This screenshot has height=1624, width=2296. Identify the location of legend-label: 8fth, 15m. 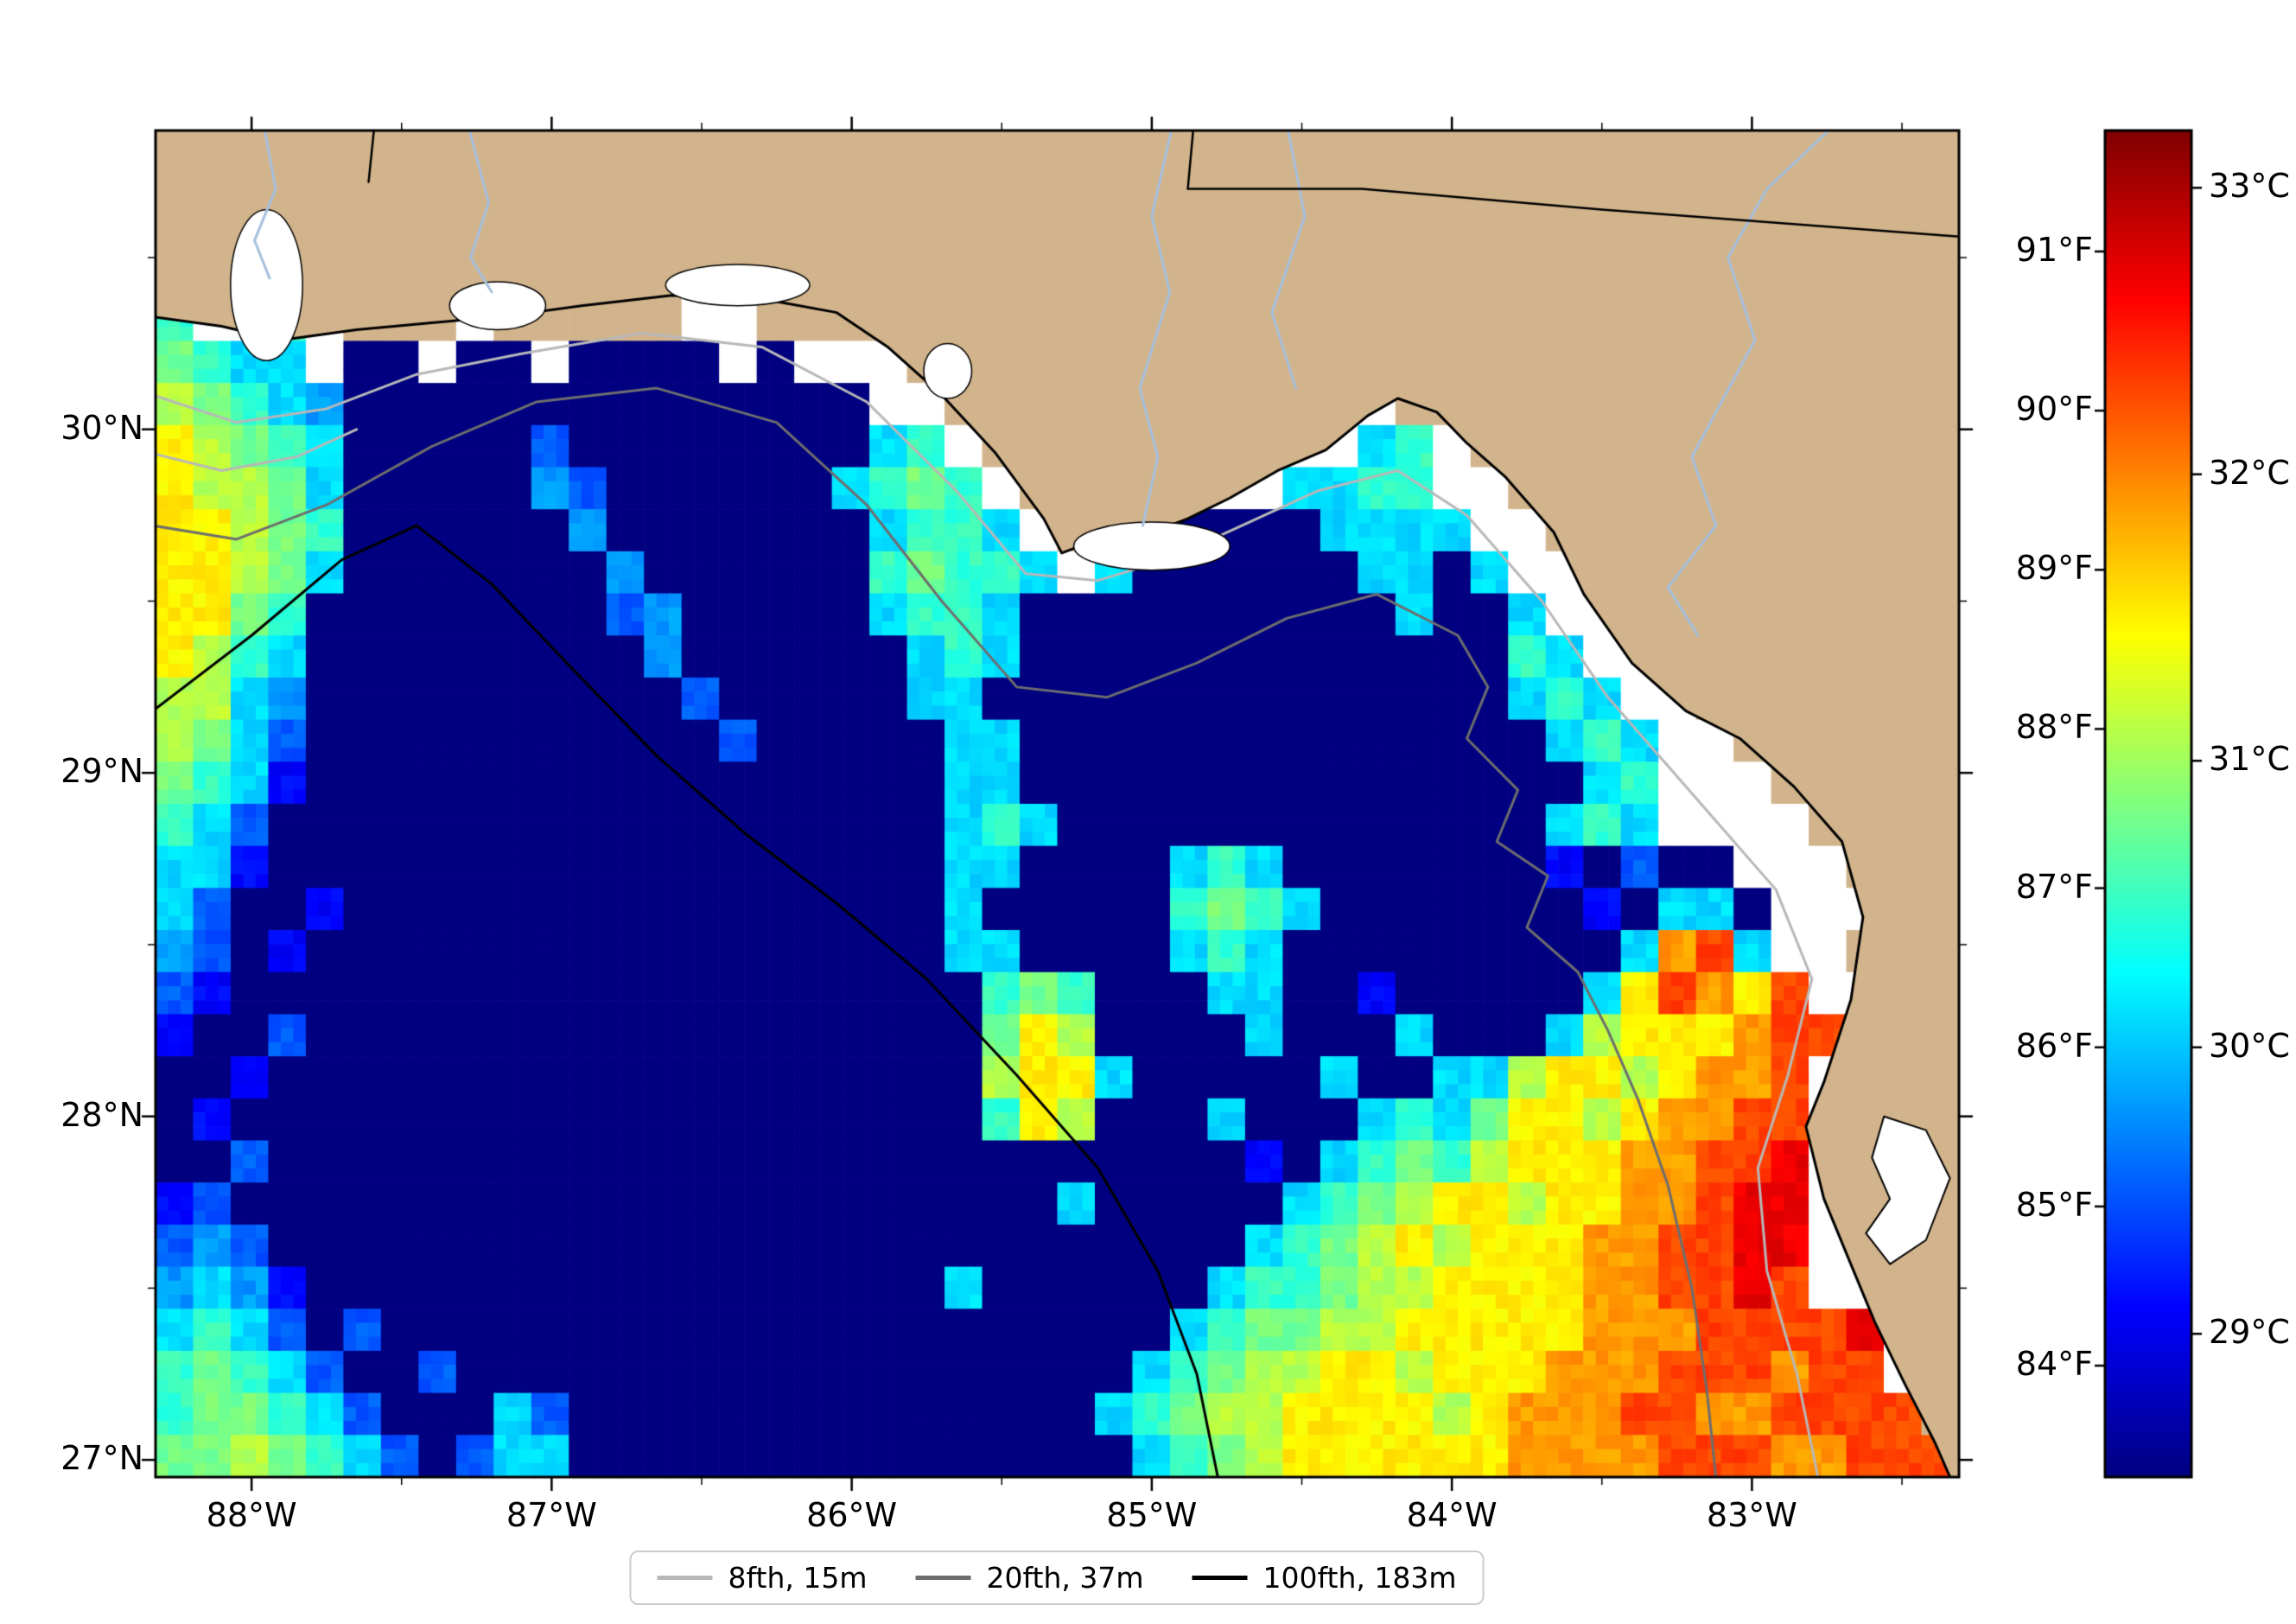
(798, 1578).